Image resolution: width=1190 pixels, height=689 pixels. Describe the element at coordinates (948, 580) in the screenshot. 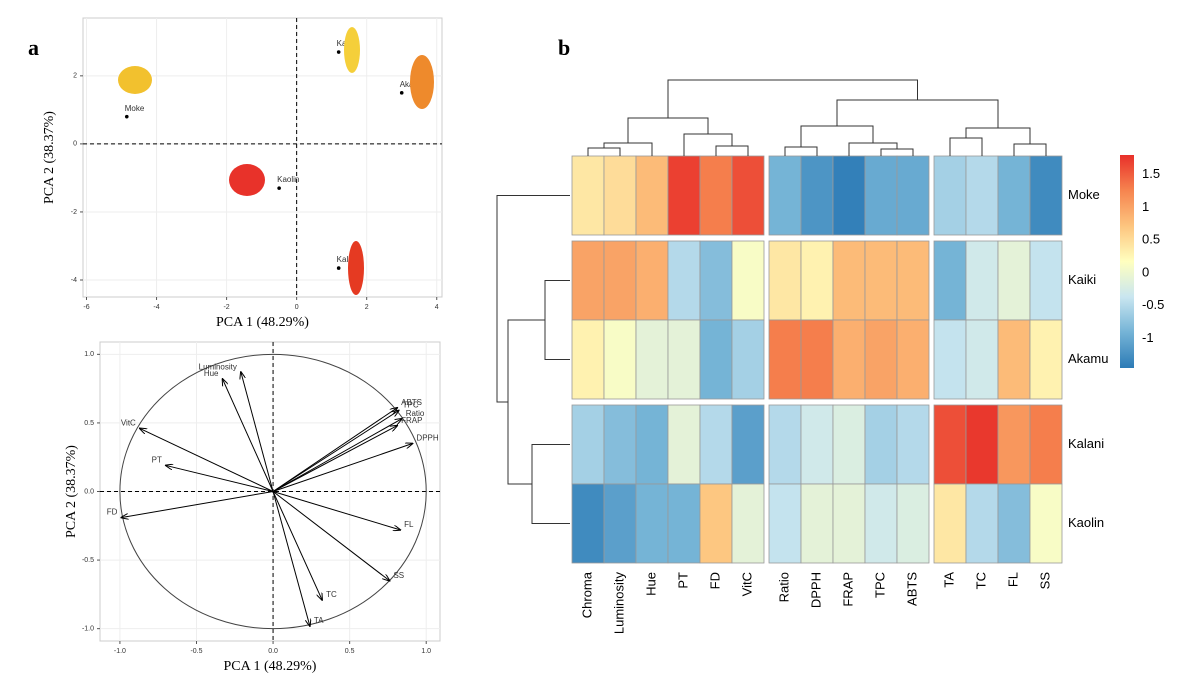

I see `column-label: TA` at that location.